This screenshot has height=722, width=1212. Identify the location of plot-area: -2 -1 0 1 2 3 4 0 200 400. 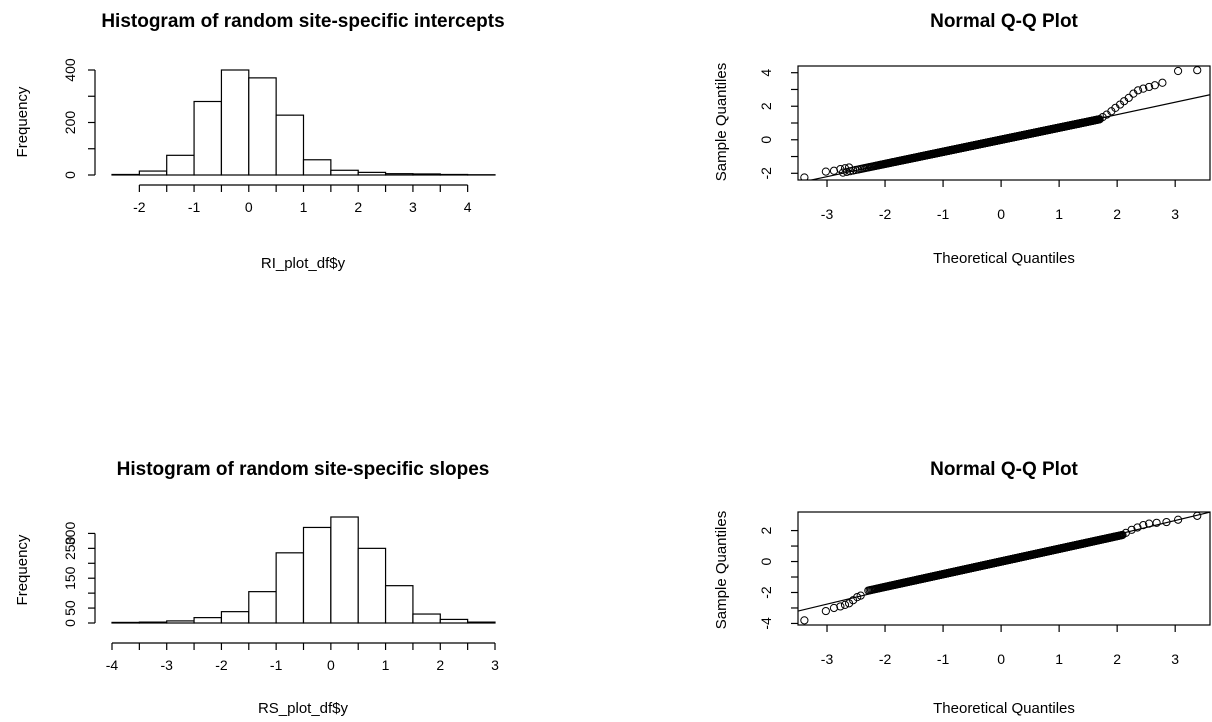
(279, 136).